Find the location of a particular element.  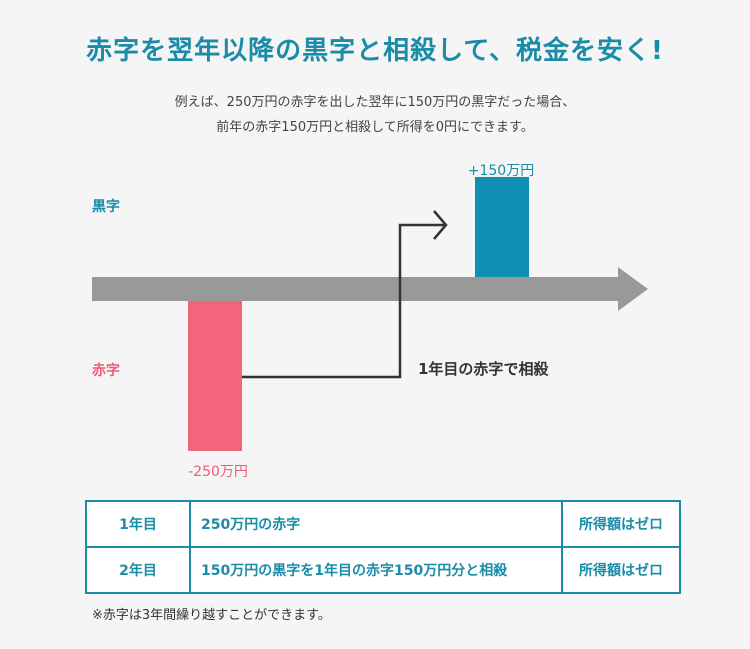

deficit-value-label: -250万円 is located at coordinates (218, 472).